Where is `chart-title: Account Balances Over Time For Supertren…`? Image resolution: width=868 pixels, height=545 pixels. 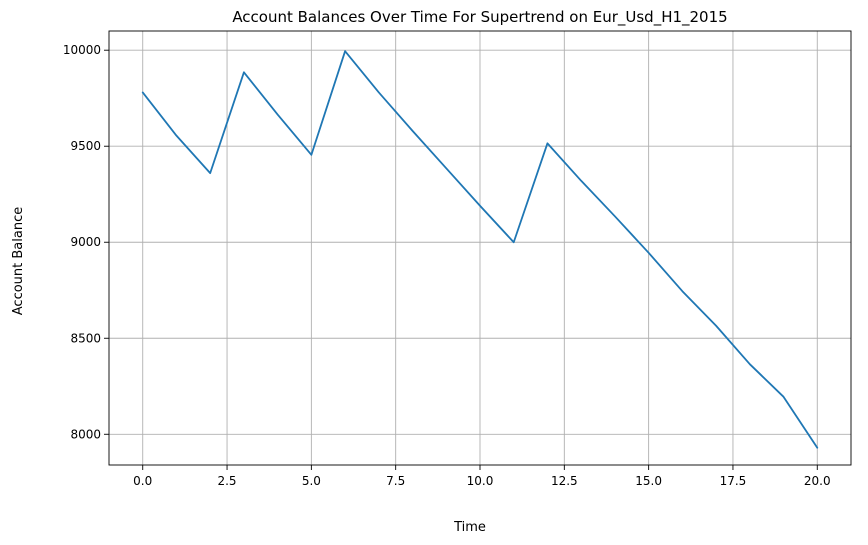 chart-title: Account Balances Over Time For Supertren… is located at coordinates (479, 17).